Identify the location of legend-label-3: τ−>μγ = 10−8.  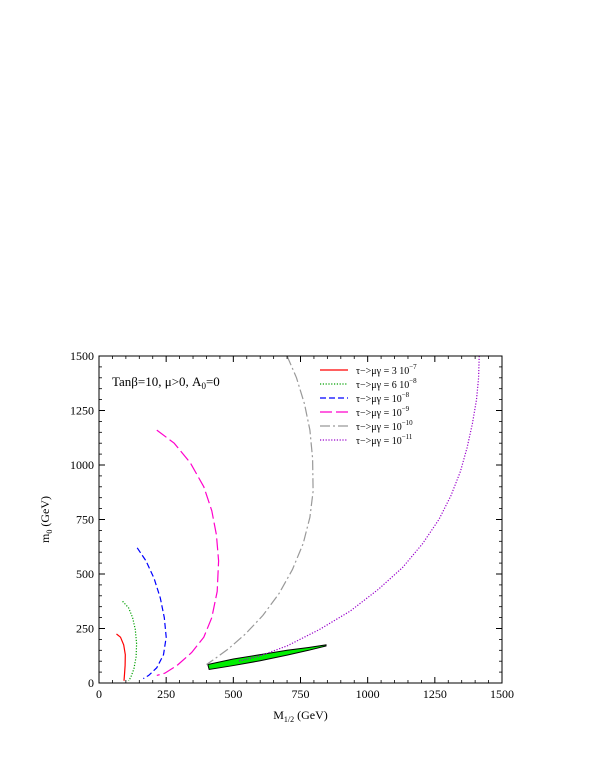
(383, 398).